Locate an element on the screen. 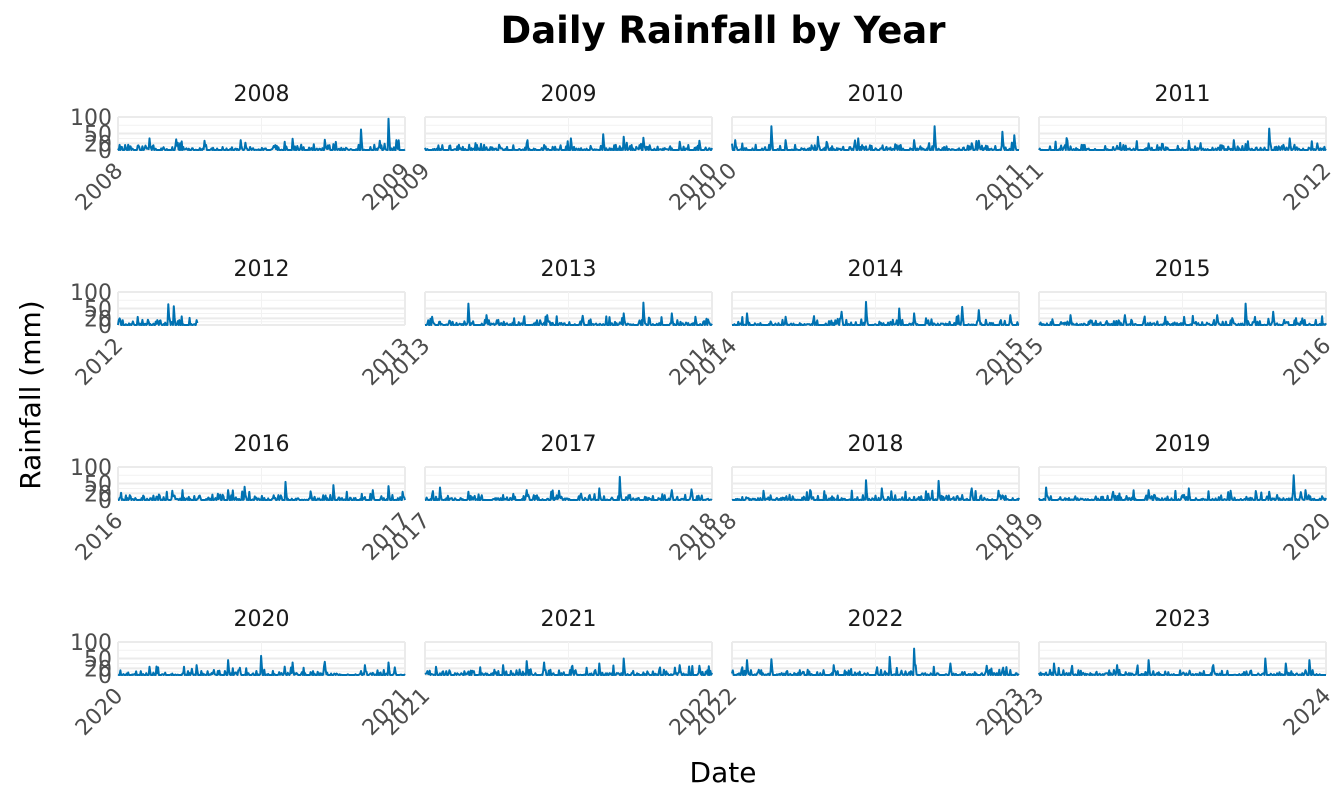  facet-strip-label: 2009 is located at coordinates (569, 94).